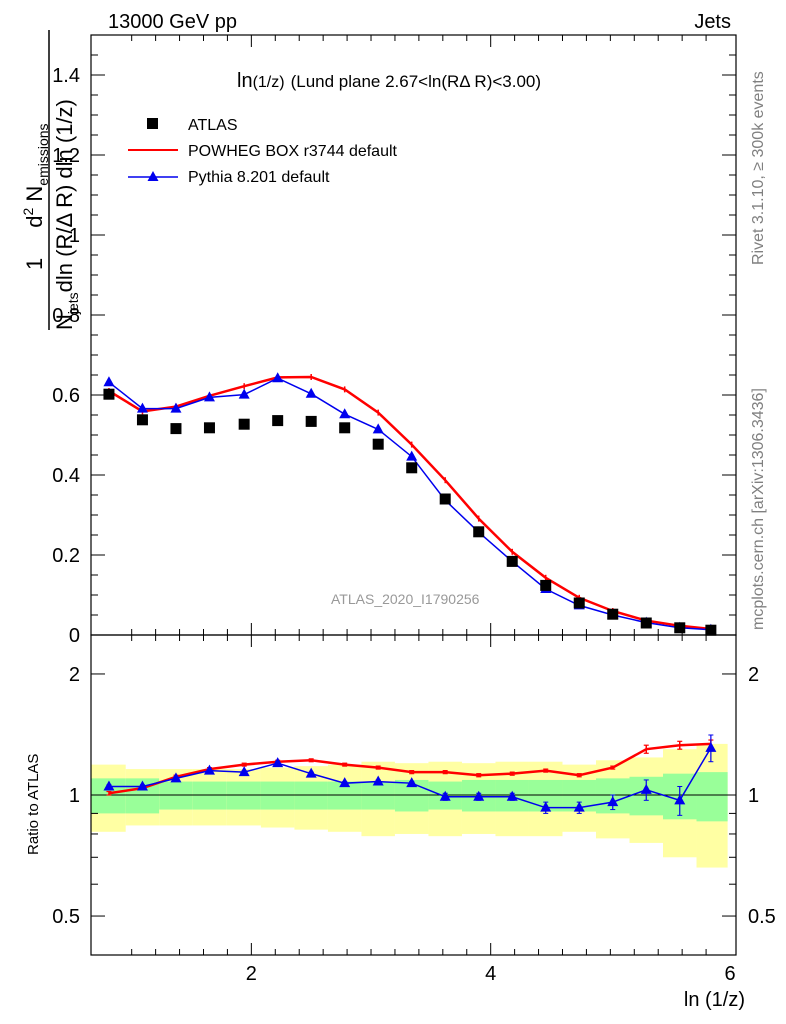 The image size is (786, 1024). Describe the element at coordinates (213, 125) in the screenshot. I see `legend-atlas-label: ATLAS` at that location.